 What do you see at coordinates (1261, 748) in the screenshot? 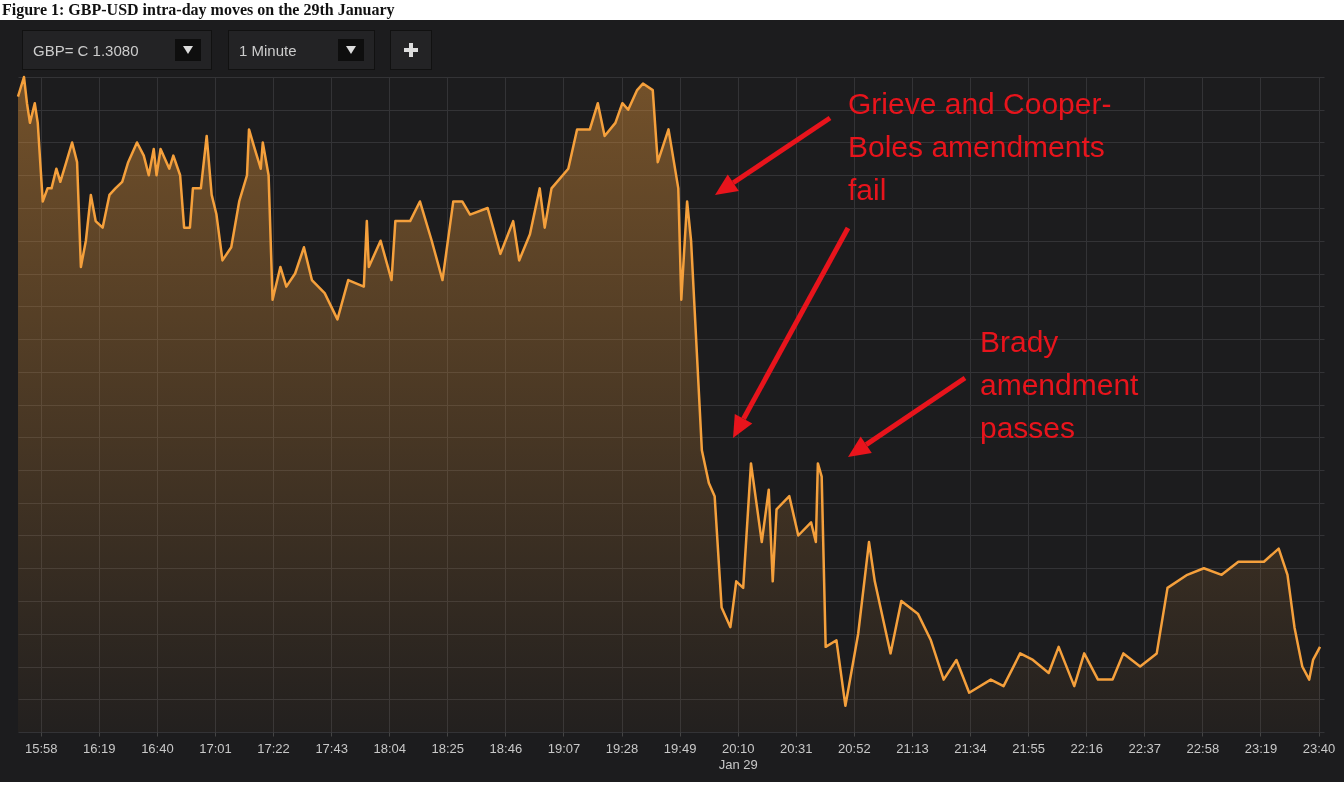
I see `x-tick-label: 23:19` at bounding box center [1261, 748].